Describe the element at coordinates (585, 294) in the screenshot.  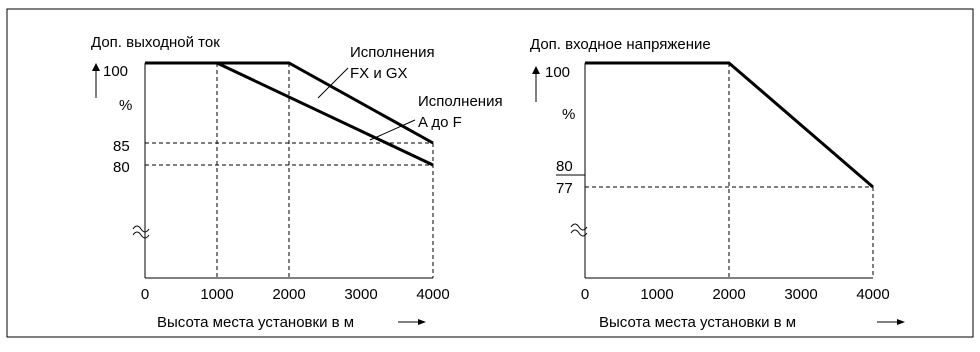
I see `right-xtick-0: 0` at that location.